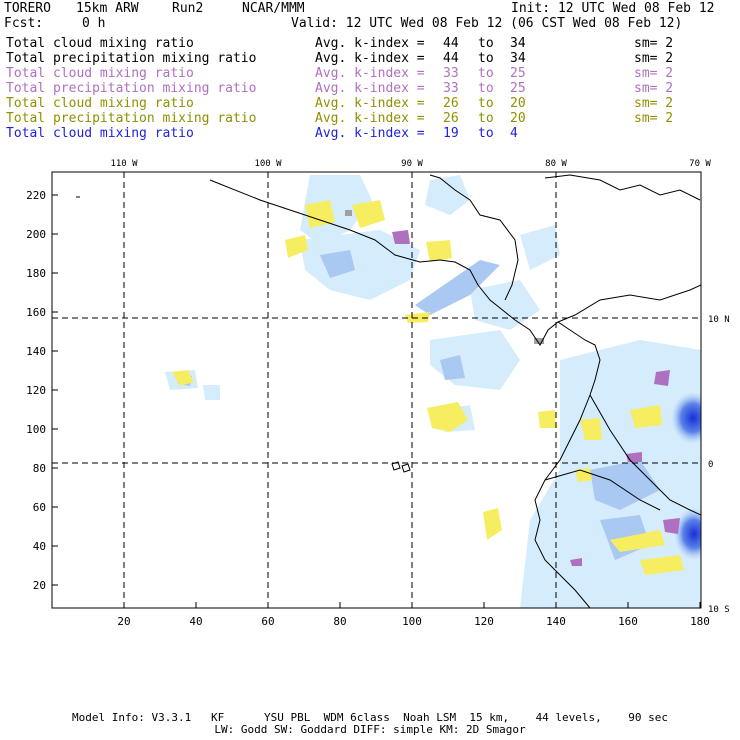  Describe the element at coordinates (36, 273) in the screenshot. I see `y-tick-label: 180` at that location.